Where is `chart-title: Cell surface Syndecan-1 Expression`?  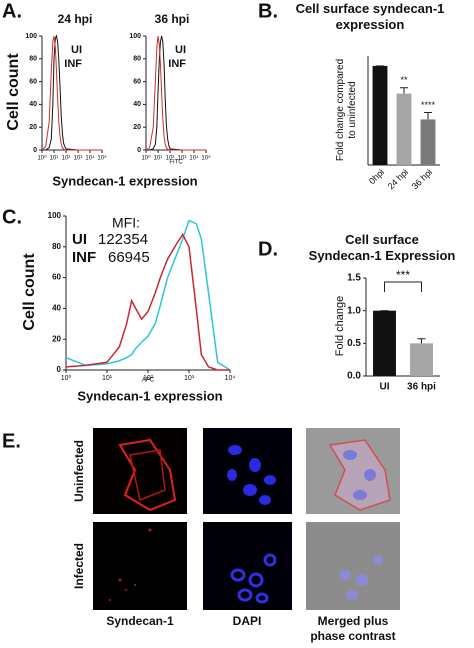
chart-title: Cell surface Syndecan-1 Expression is located at coordinates (382, 247).